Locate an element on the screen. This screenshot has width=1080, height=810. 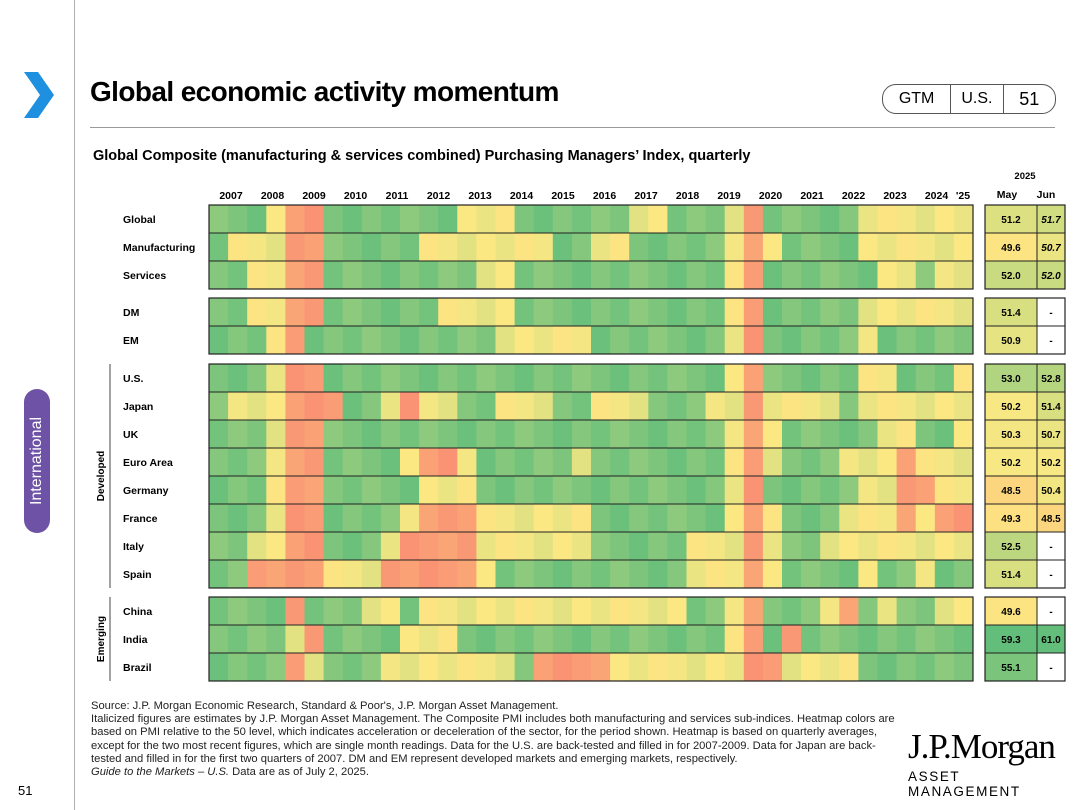
section-tab-international: International is located at coordinates (37, 461).